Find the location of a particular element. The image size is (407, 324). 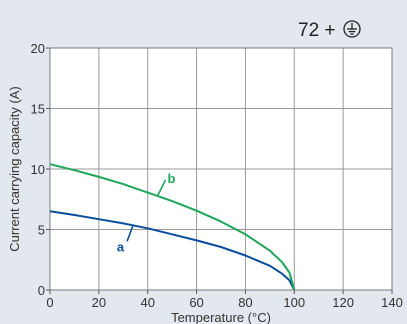

annotations: ab is located at coordinates (146, 212).